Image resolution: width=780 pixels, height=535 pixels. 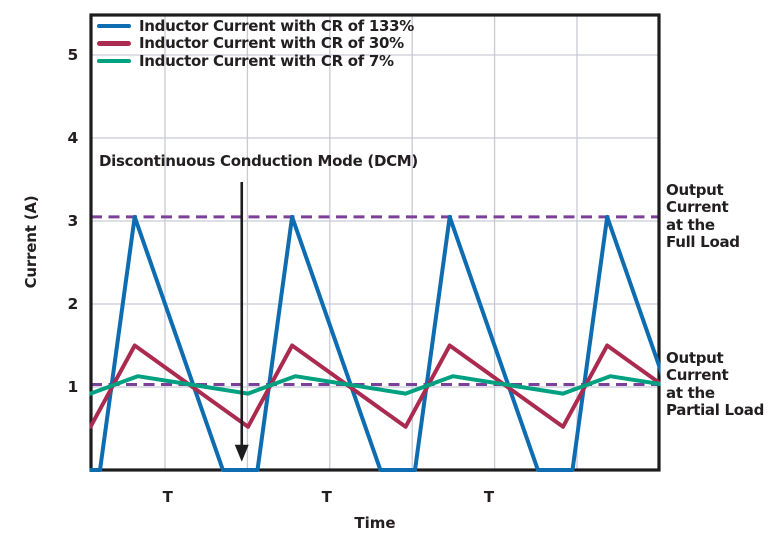 I want to click on y-tick-label: 3, so click(x=73, y=221).